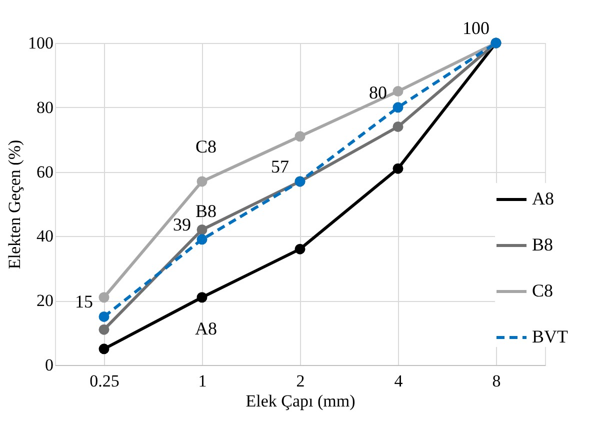 This screenshot has width=607, height=430. I want to click on data-label: 57, so click(280, 166).